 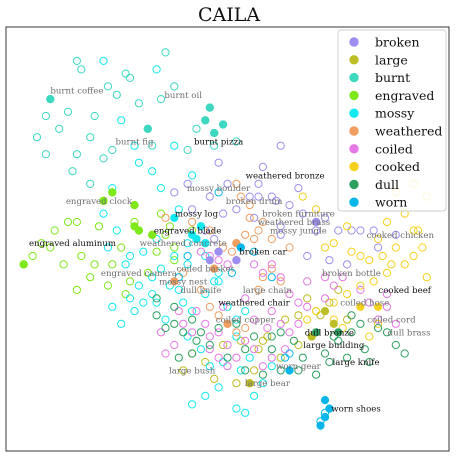 What do you see at coordinates (183, 282) in the screenshot?
I see `annotation-20: mossy nest` at bounding box center [183, 282].